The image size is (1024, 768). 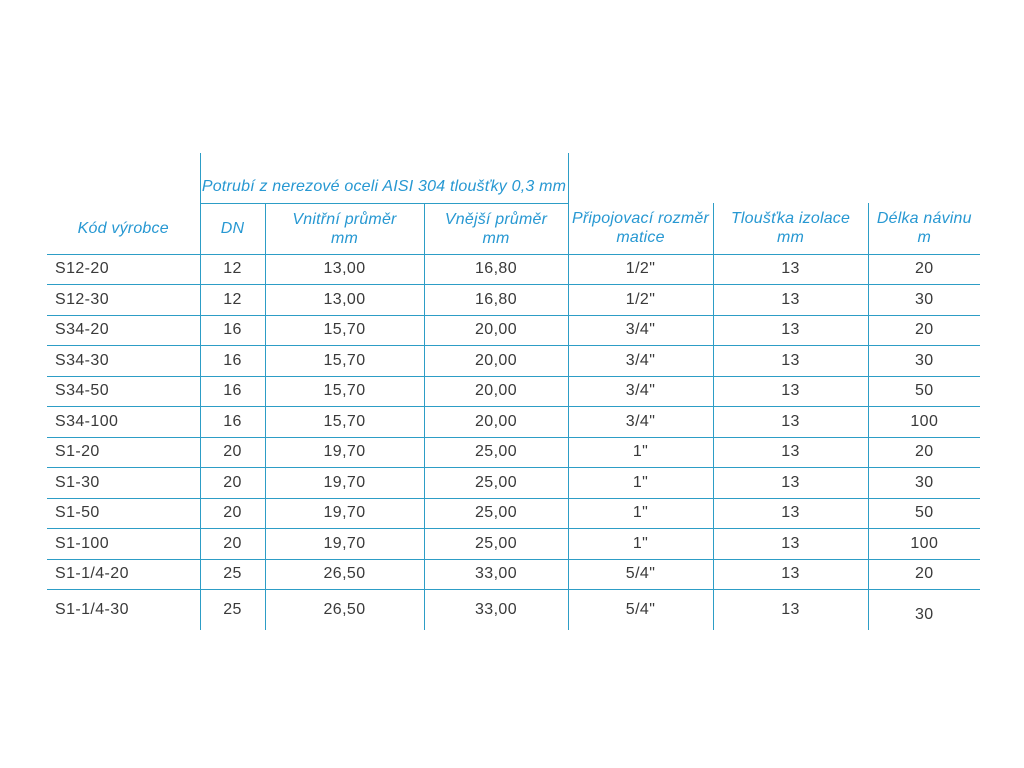 What do you see at coordinates (123, 391) in the screenshot?
I see `cell-kod-vyrobce: S34-50` at bounding box center [123, 391].